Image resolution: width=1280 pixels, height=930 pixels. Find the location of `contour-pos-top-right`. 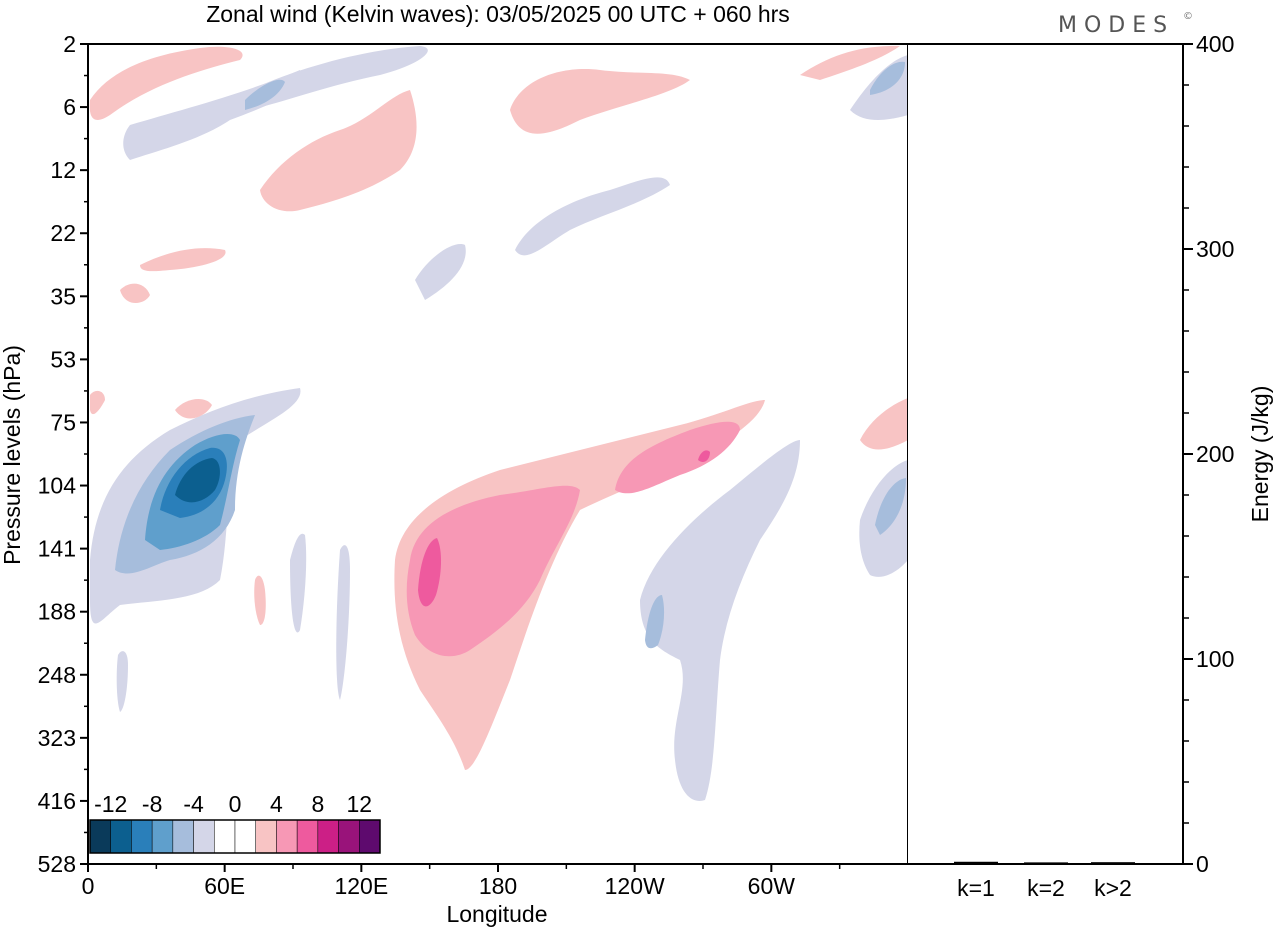

contour-pos-top-right is located at coordinates (850, 62).